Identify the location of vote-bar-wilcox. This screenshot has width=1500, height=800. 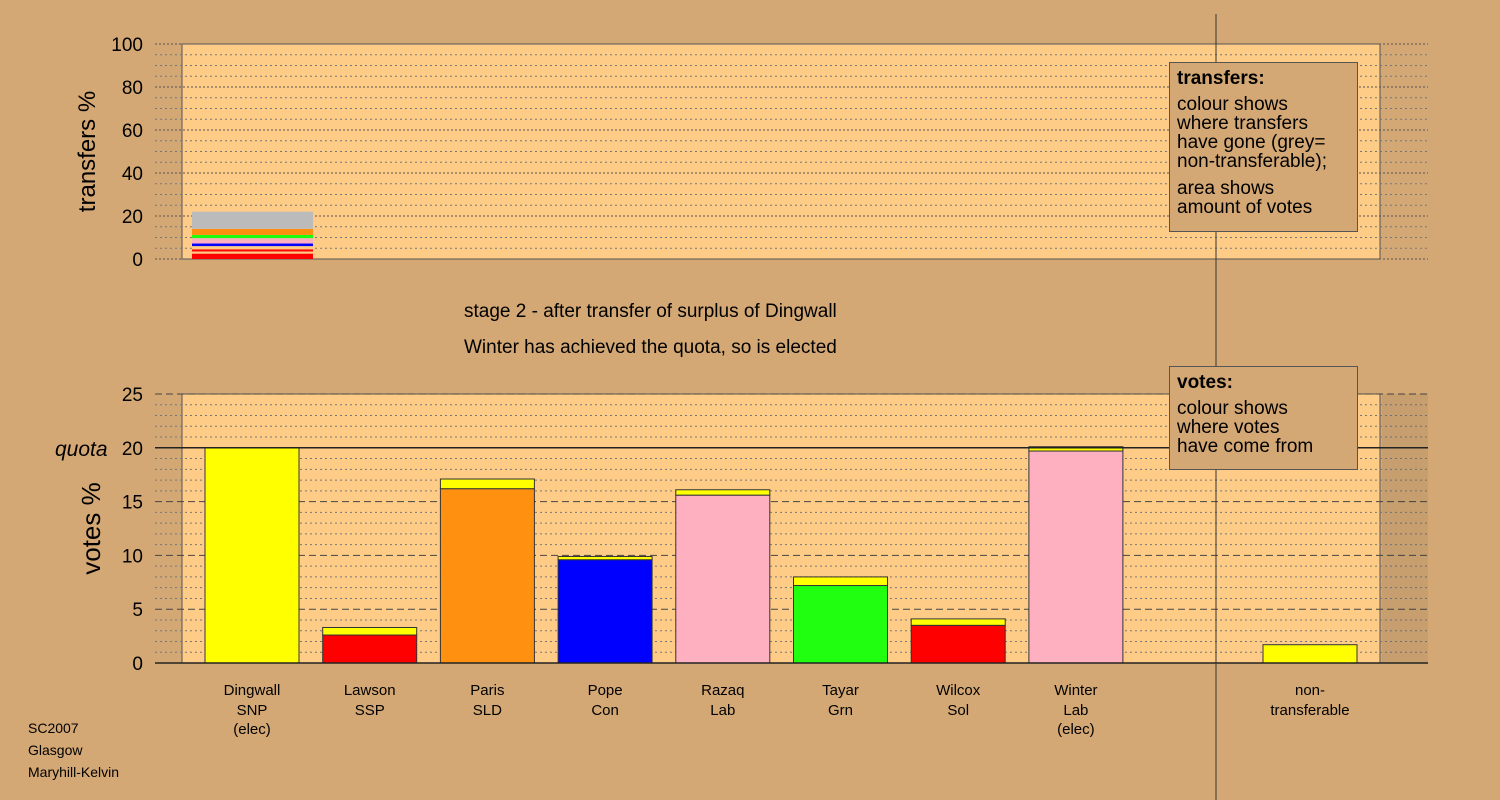
(958, 644).